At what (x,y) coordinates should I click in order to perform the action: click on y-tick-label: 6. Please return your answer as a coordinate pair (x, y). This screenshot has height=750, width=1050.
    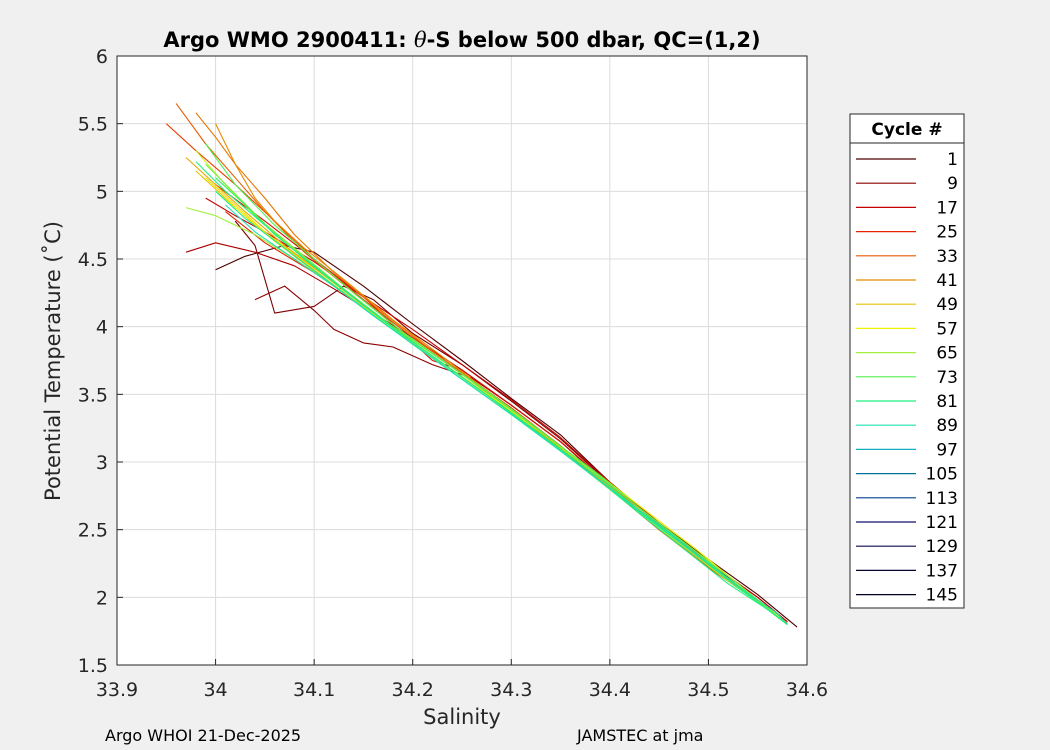
    Looking at the image, I should click on (102, 57).